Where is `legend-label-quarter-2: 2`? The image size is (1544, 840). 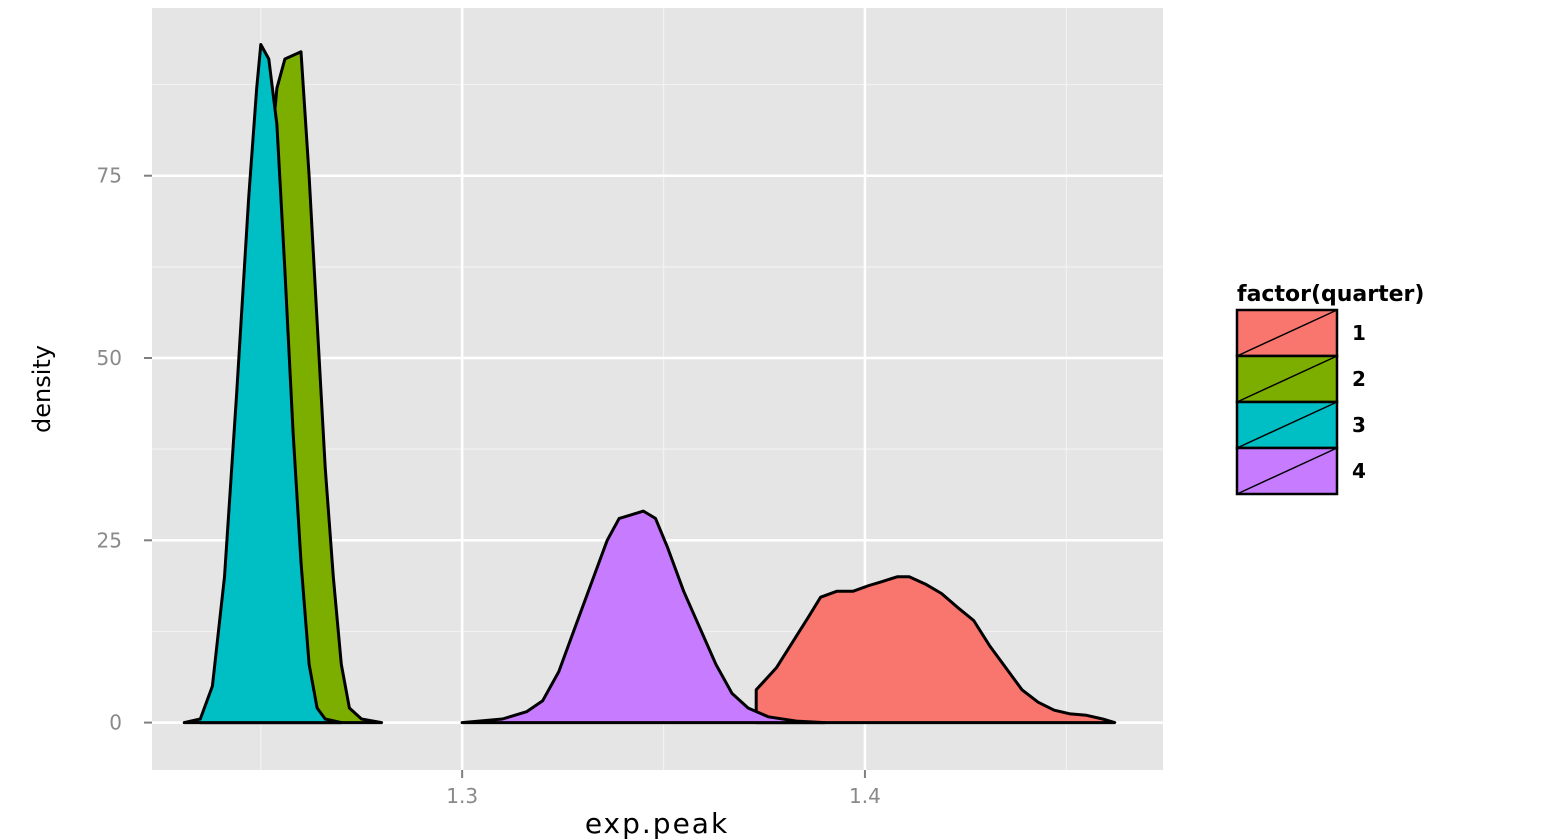 legend-label-quarter-2: 2 is located at coordinates (1359, 379).